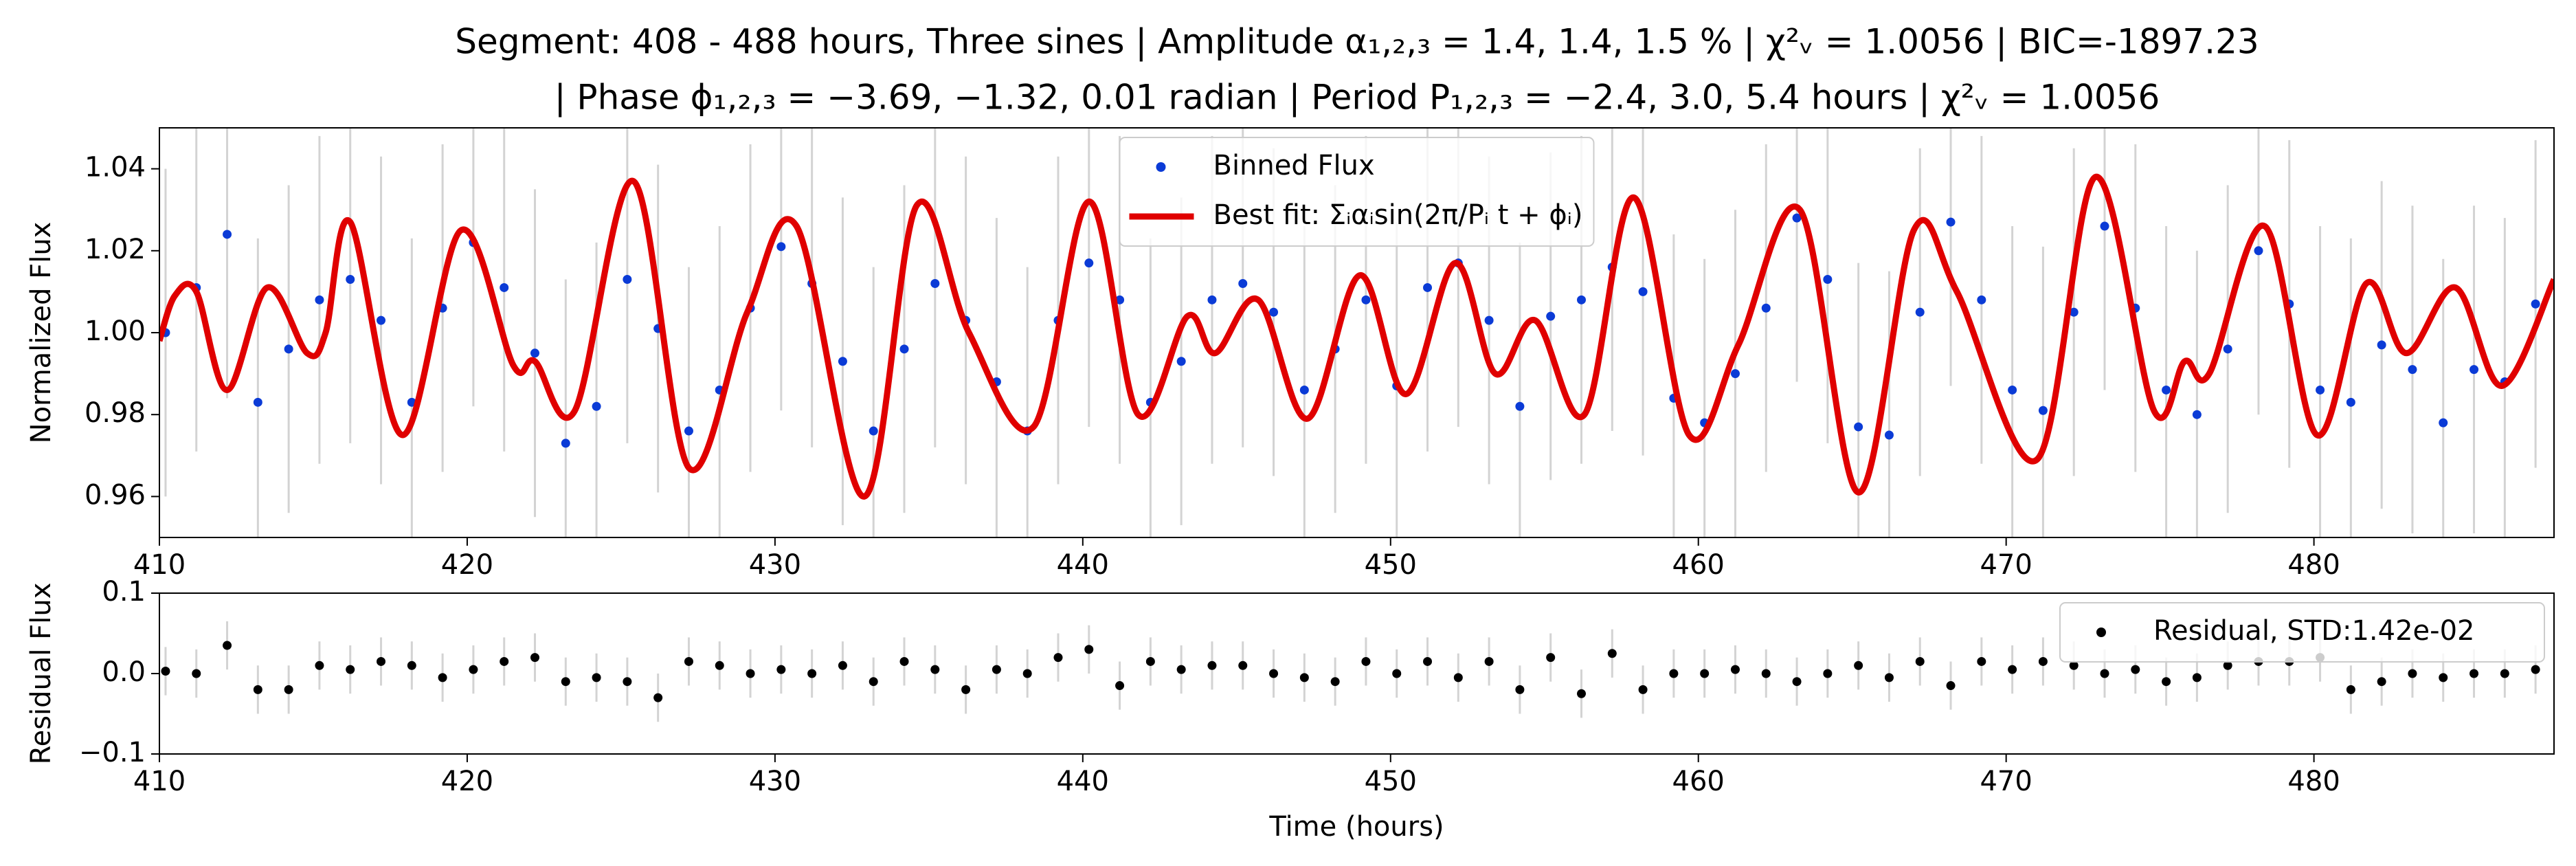  What do you see at coordinates (1294, 165) in the screenshot?
I see `legend-label: Binned Flux` at bounding box center [1294, 165].